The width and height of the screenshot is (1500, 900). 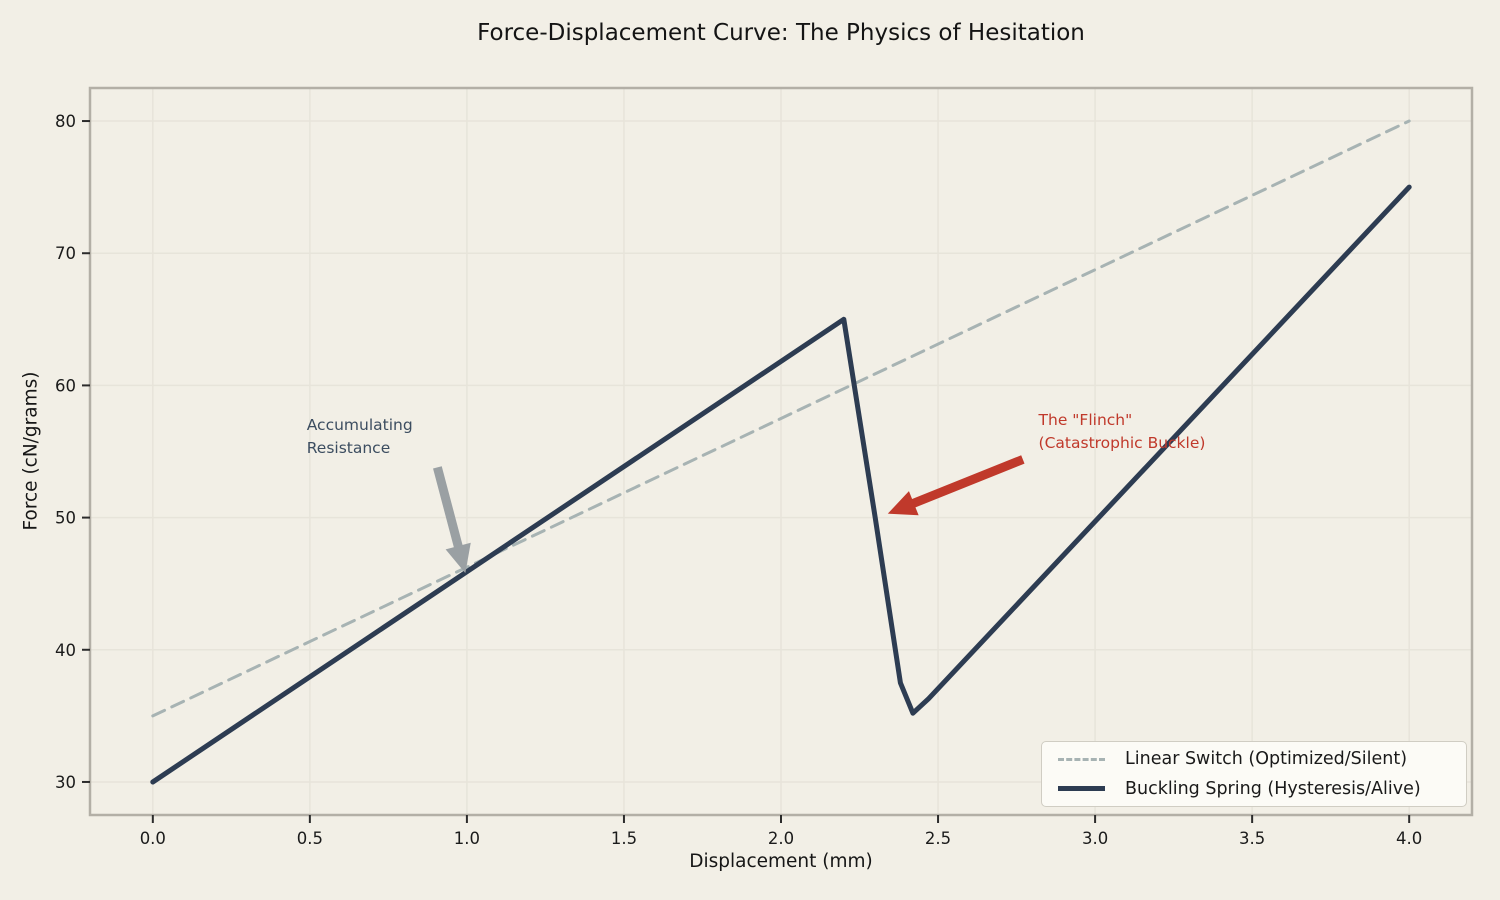 I want to click on x-tick-label: 2.0, so click(x=781, y=838).